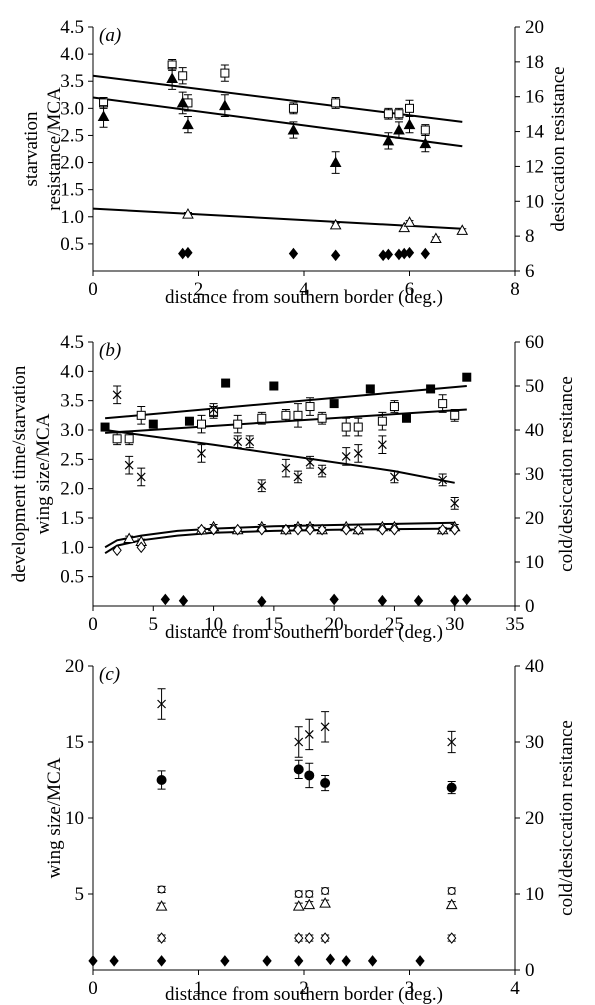 The height and width of the screenshot is (1005, 595). I want to click on y-tick-label-left: 3.5, so click(72, 81).